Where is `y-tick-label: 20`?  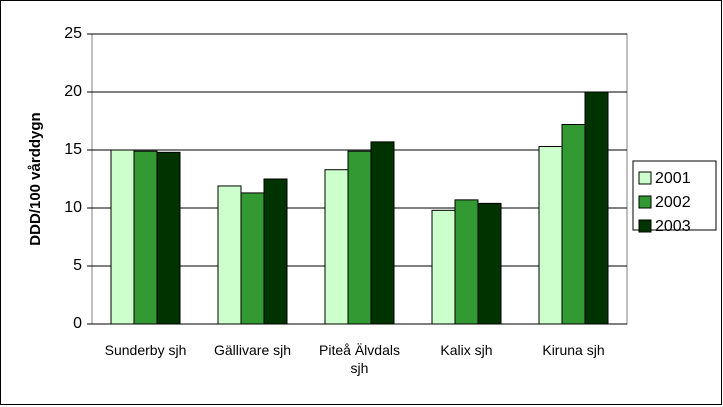
y-tick-label: 20 is located at coordinates (73, 91).